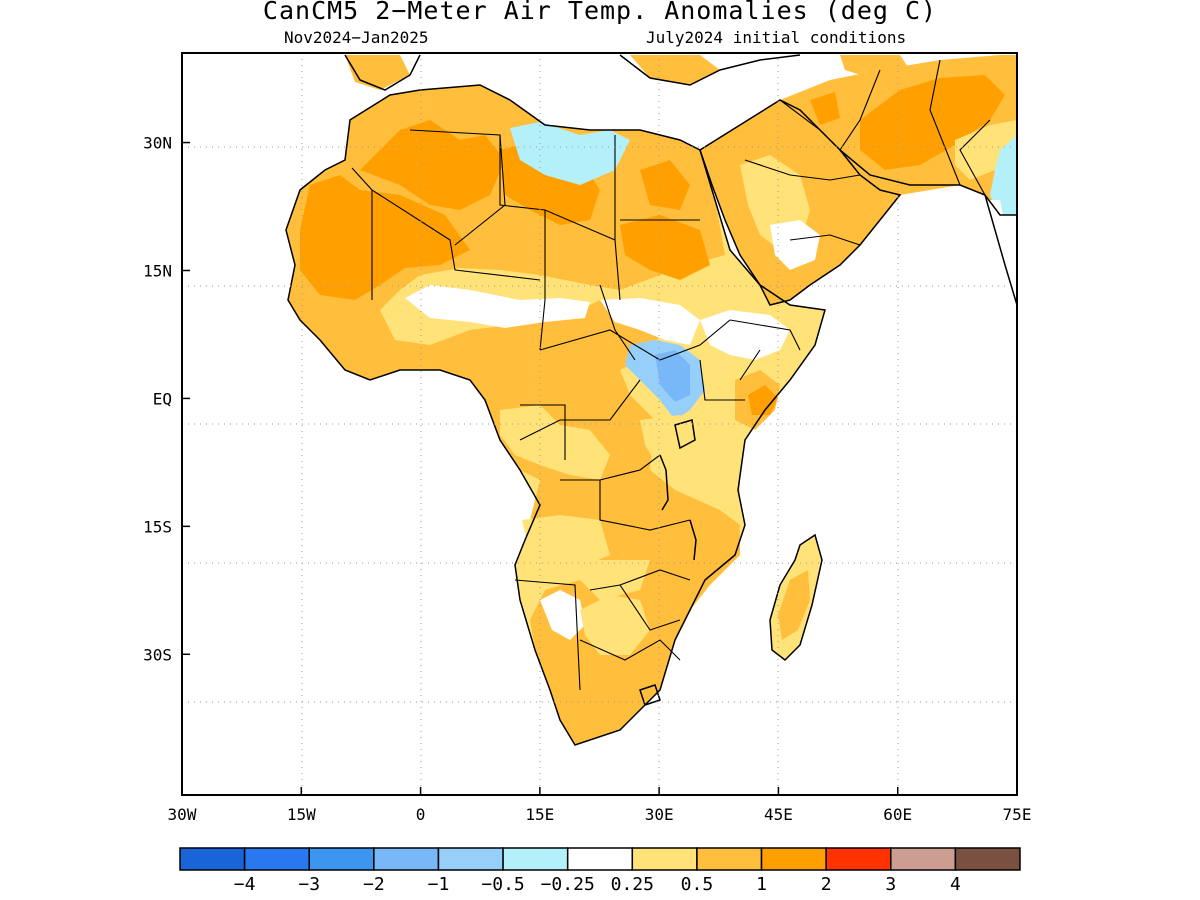 Image resolution: width=1200 pixels, height=900 pixels. I want to click on region-south-africa-orange, so click(615, 695).